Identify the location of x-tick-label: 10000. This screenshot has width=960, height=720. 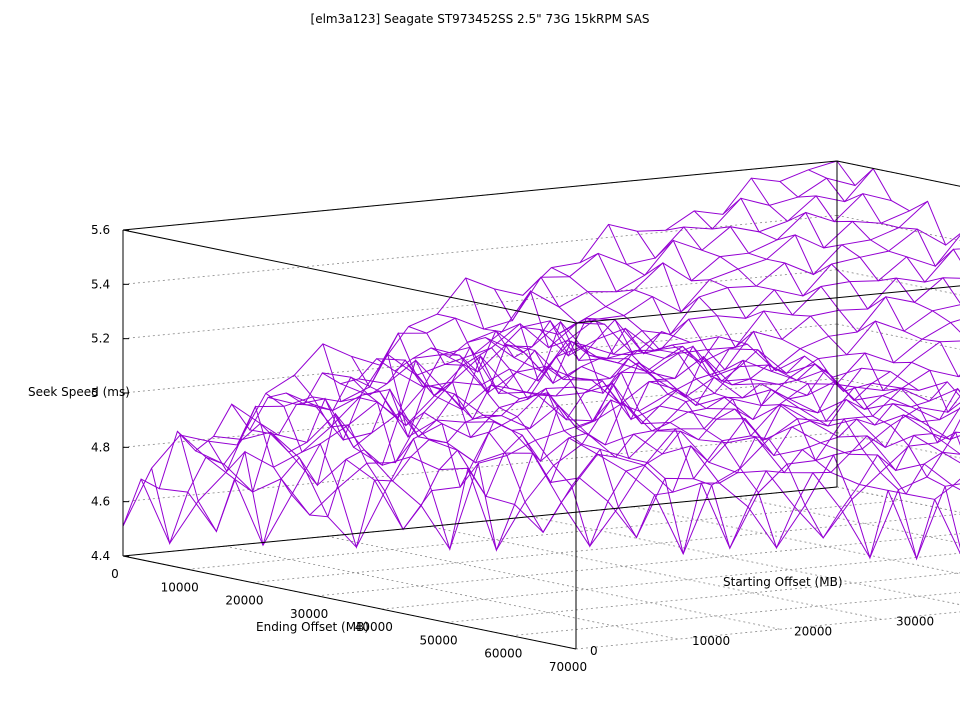
(180, 587).